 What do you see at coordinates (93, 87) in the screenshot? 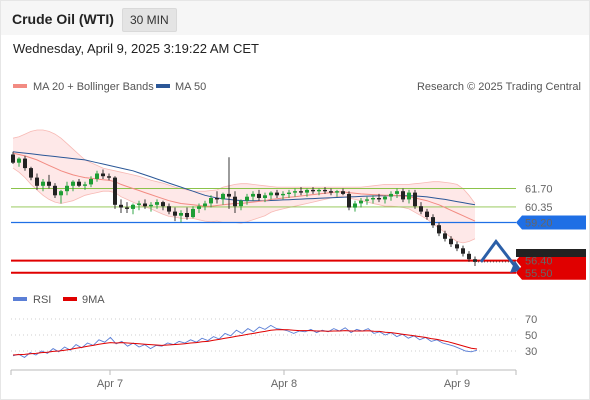
I see `ma20-legend-label: MA 20 + Bollinger Bands` at bounding box center [93, 87].